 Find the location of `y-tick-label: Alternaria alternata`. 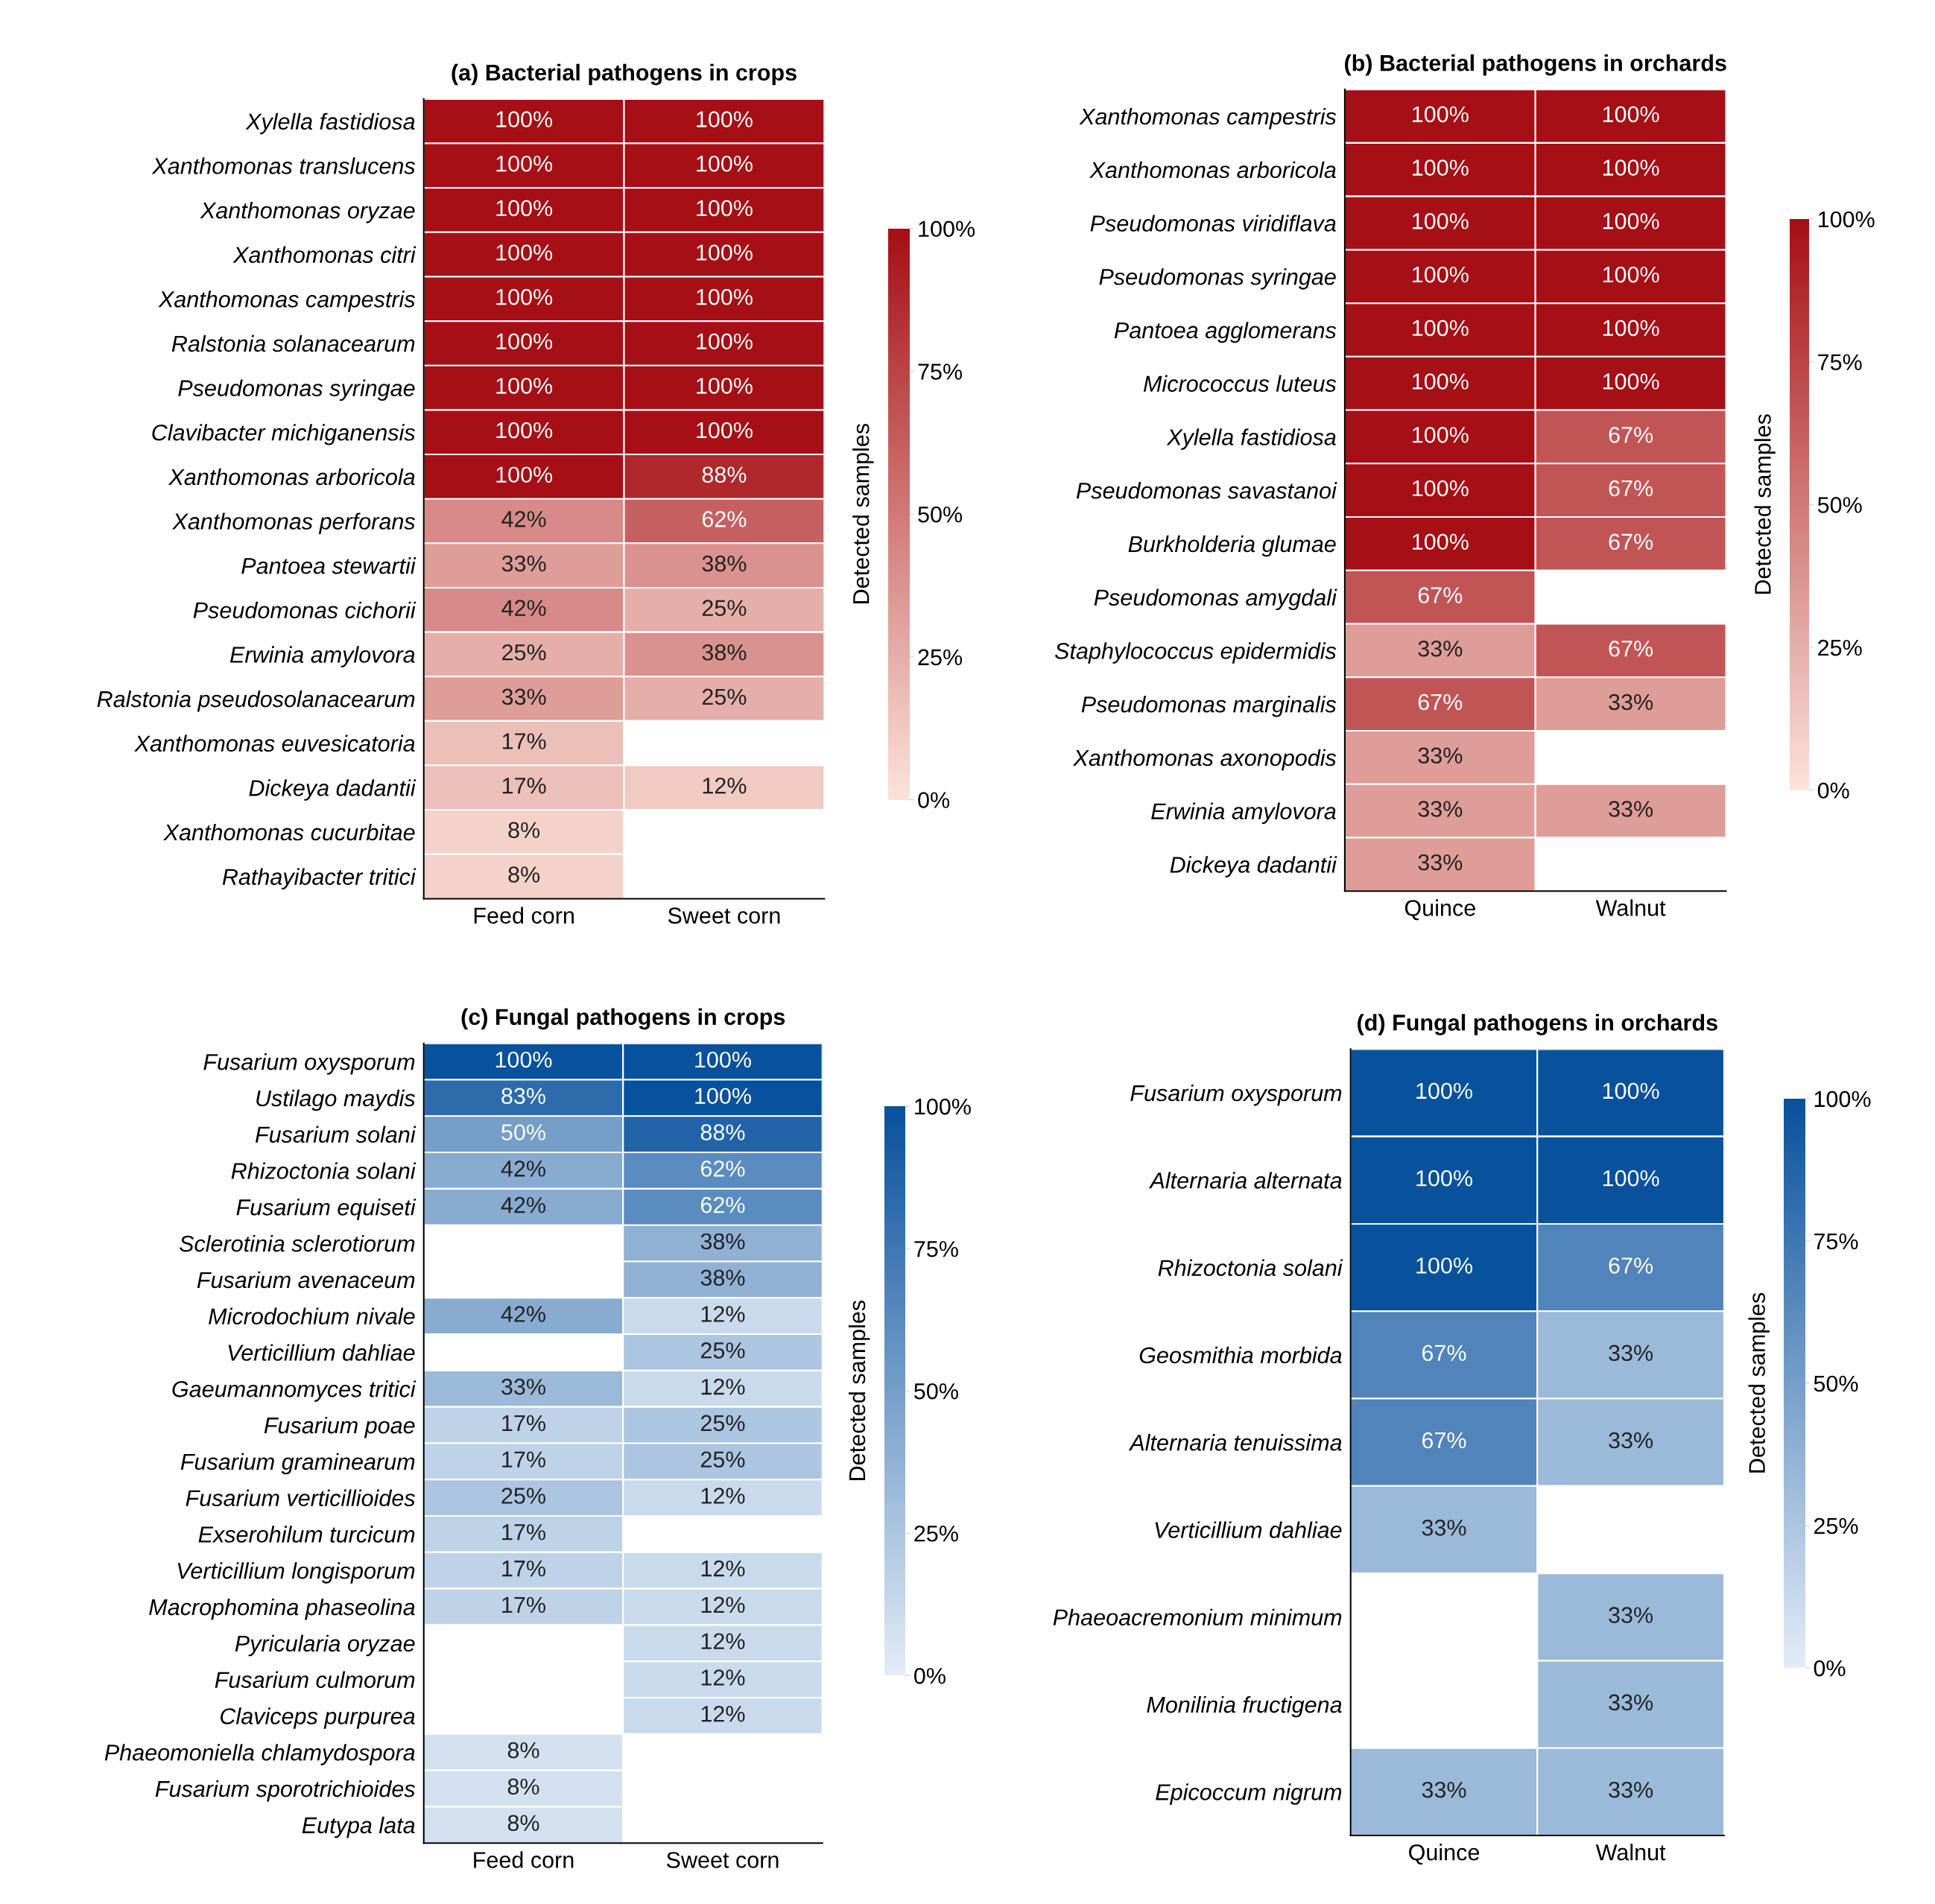

y-tick-label: Alternaria alternata is located at coordinates (1245, 1180).